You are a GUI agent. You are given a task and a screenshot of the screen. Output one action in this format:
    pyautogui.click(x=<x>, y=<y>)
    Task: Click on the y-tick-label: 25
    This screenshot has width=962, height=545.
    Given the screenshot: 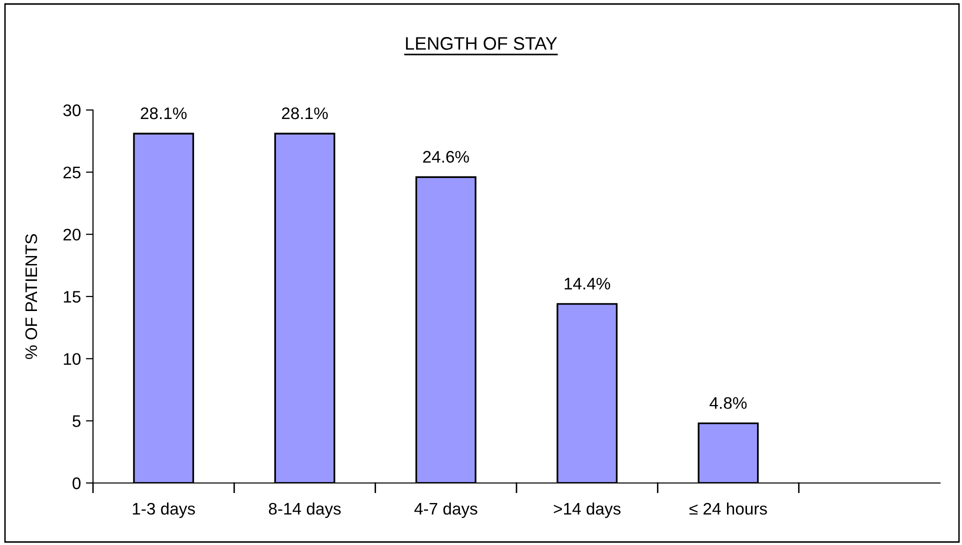 What is the action you would take?
    pyautogui.click(x=71, y=172)
    